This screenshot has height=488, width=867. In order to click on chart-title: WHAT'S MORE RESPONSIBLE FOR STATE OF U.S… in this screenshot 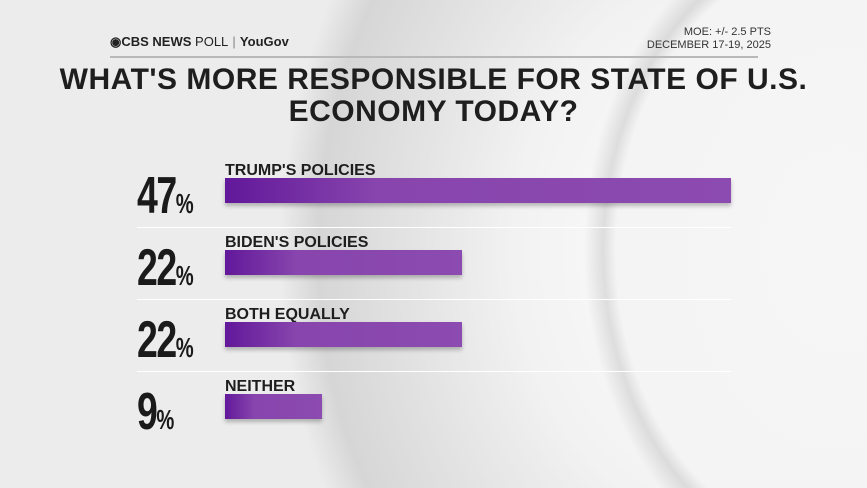, I will do `click(433, 95)`.